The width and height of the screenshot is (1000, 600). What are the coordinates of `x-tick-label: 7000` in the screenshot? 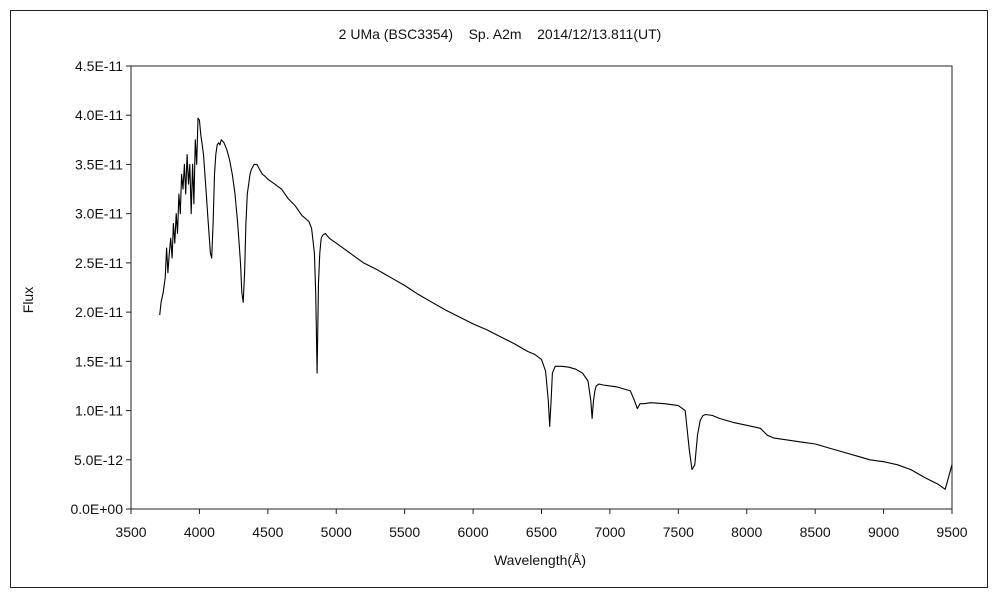 It's located at (609, 532).